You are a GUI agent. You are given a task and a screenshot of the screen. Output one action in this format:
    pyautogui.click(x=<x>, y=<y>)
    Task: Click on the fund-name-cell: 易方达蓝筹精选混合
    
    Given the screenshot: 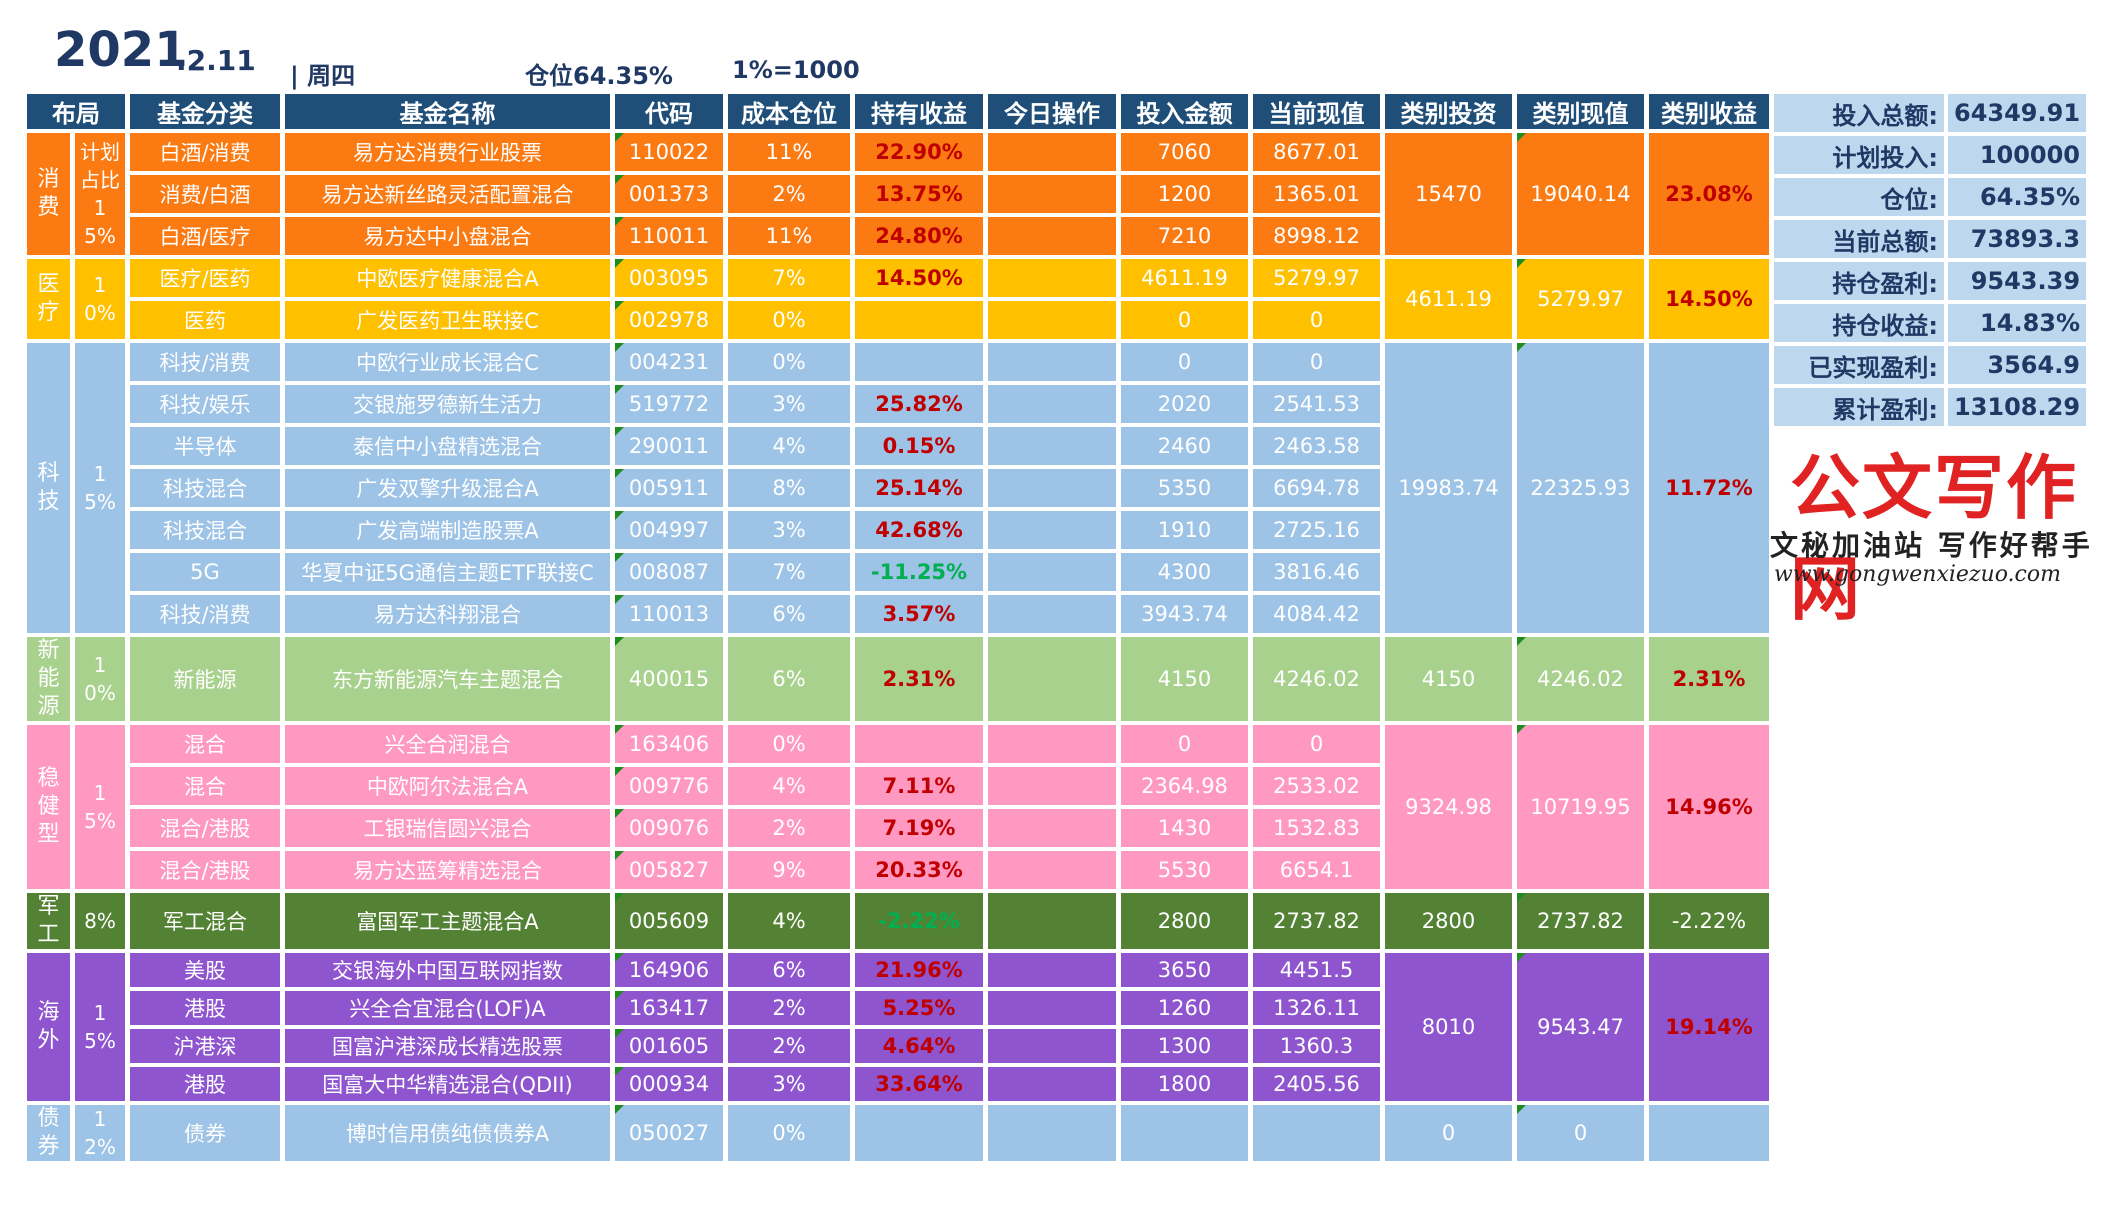 What is the action you would take?
    pyautogui.click(x=447, y=870)
    